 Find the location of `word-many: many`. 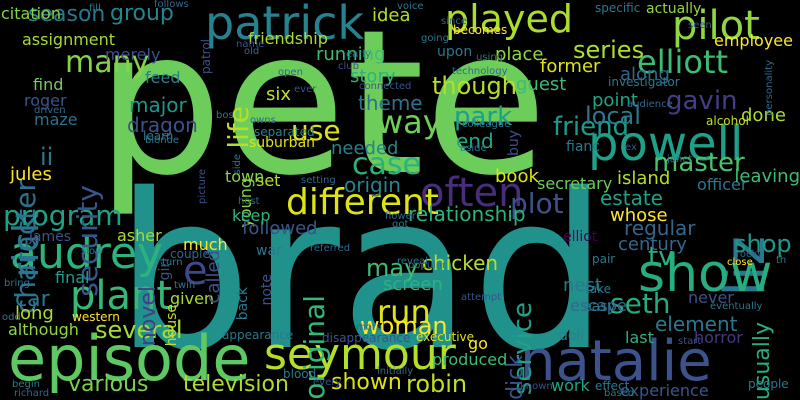

word-many: many is located at coordinates (107, 62).